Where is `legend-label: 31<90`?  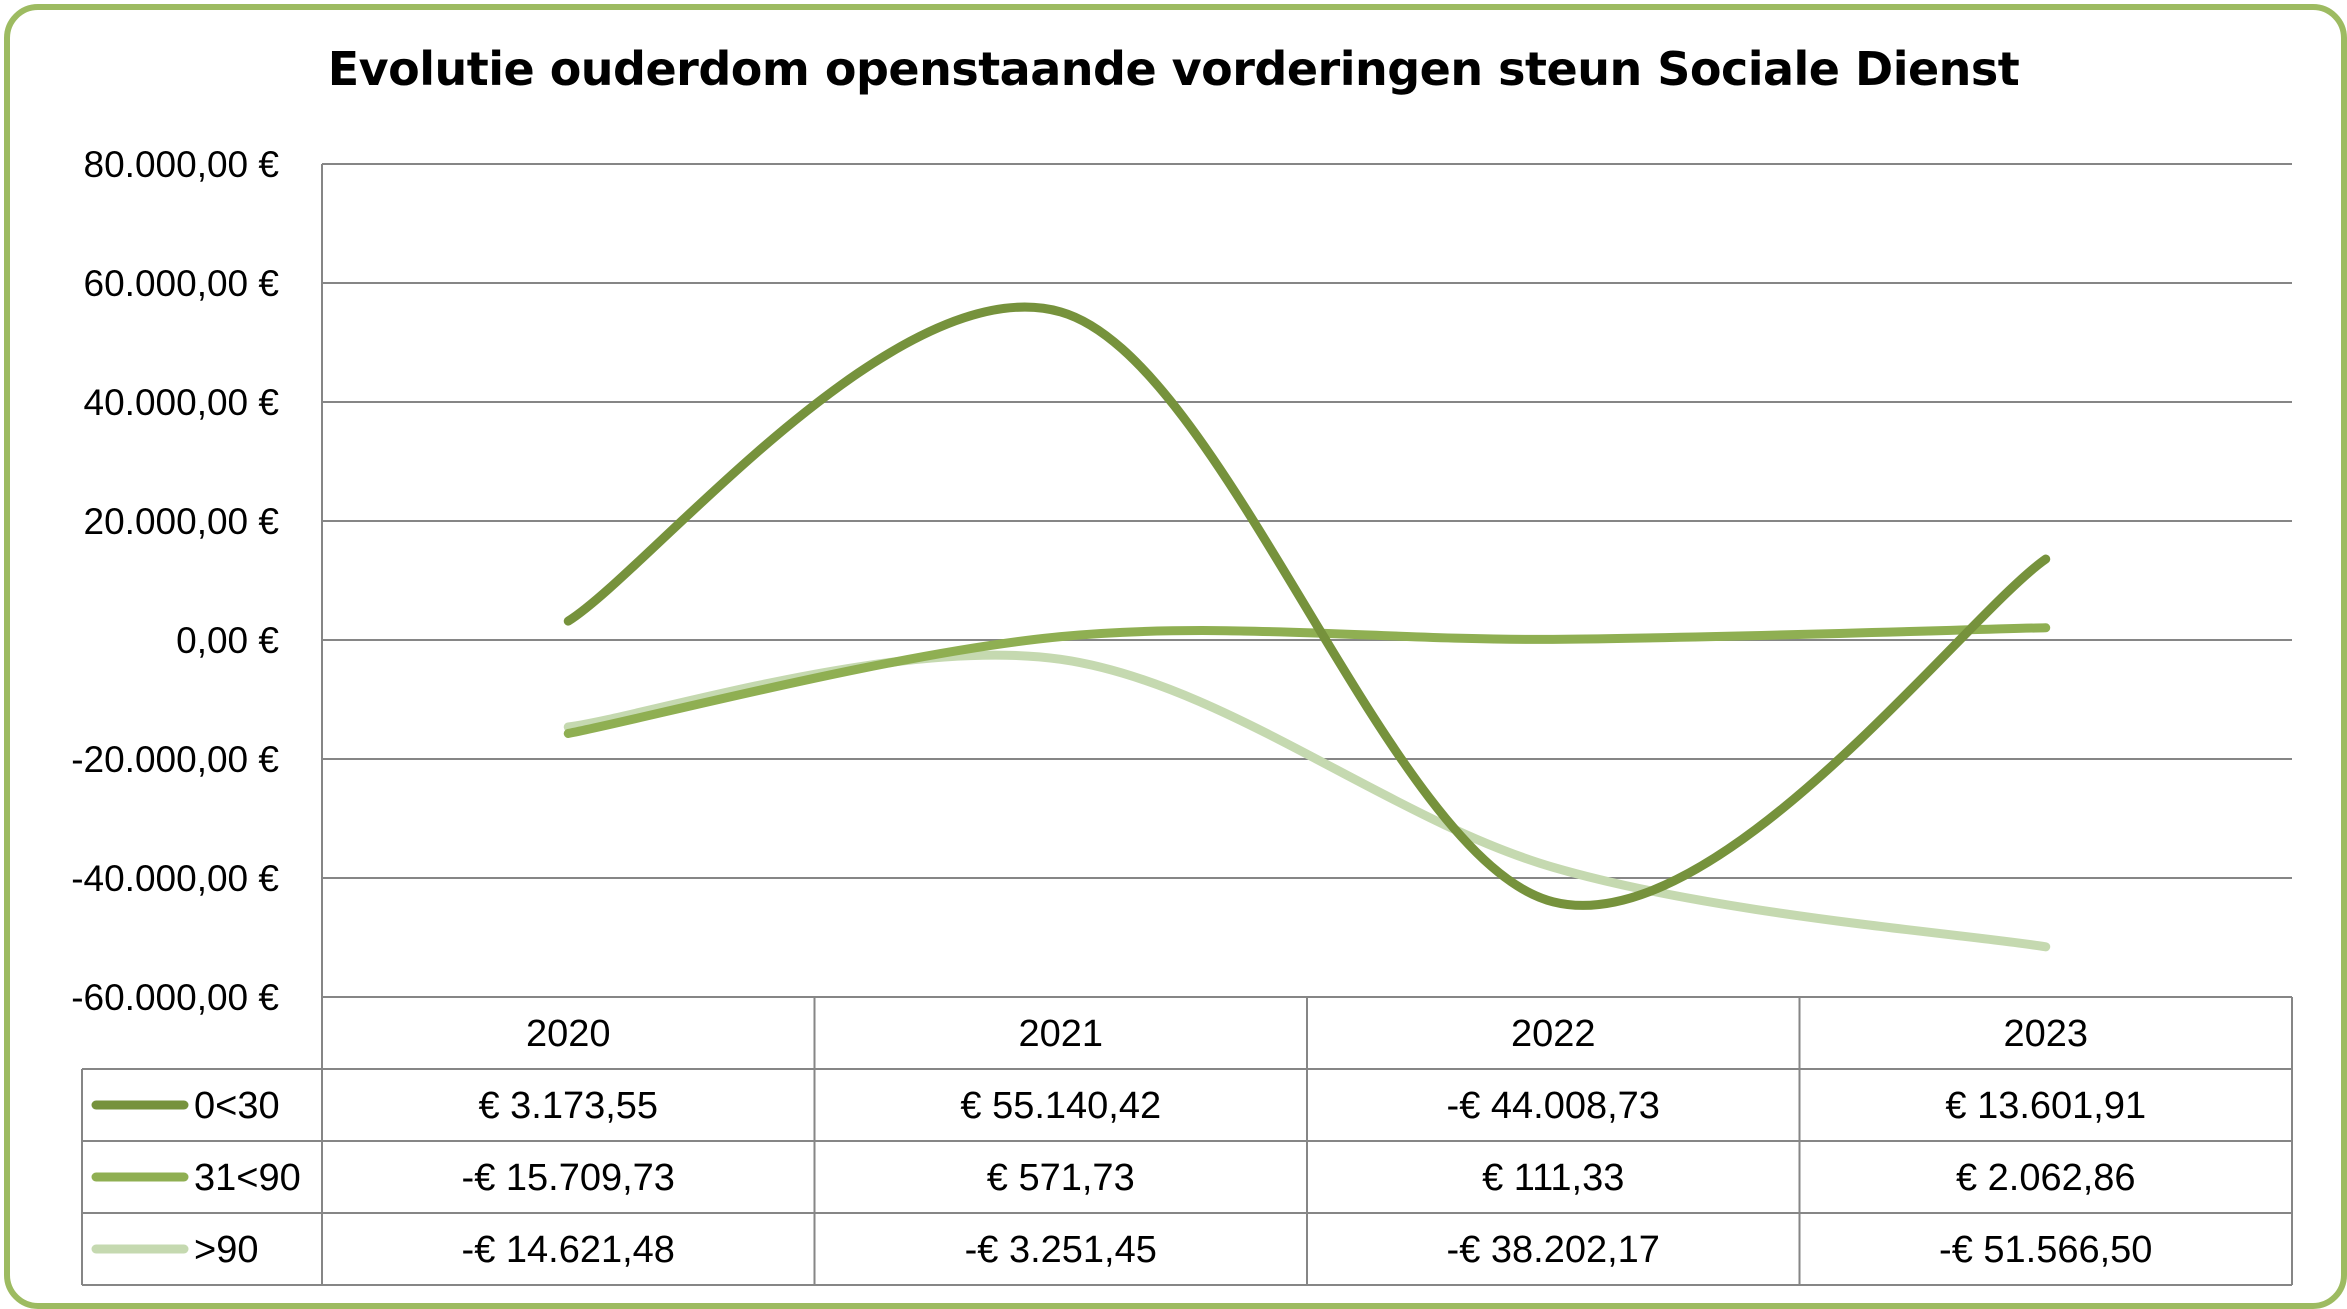 legend-label: 31<90 is located at coordinates (247, 1178).